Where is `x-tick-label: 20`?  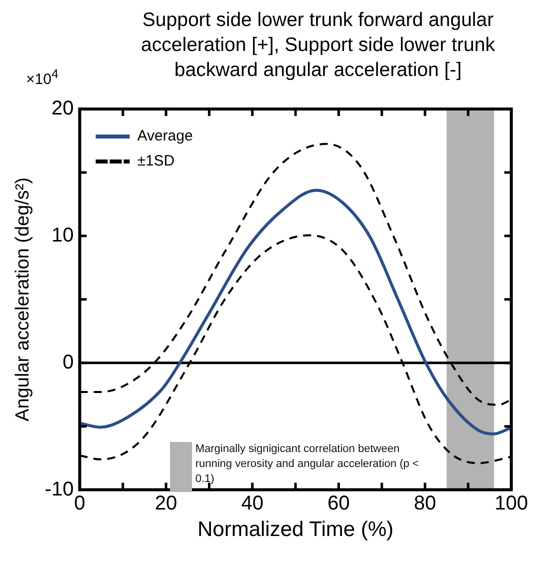
x-tick-label: 20 is located at coordinates (166, 503).